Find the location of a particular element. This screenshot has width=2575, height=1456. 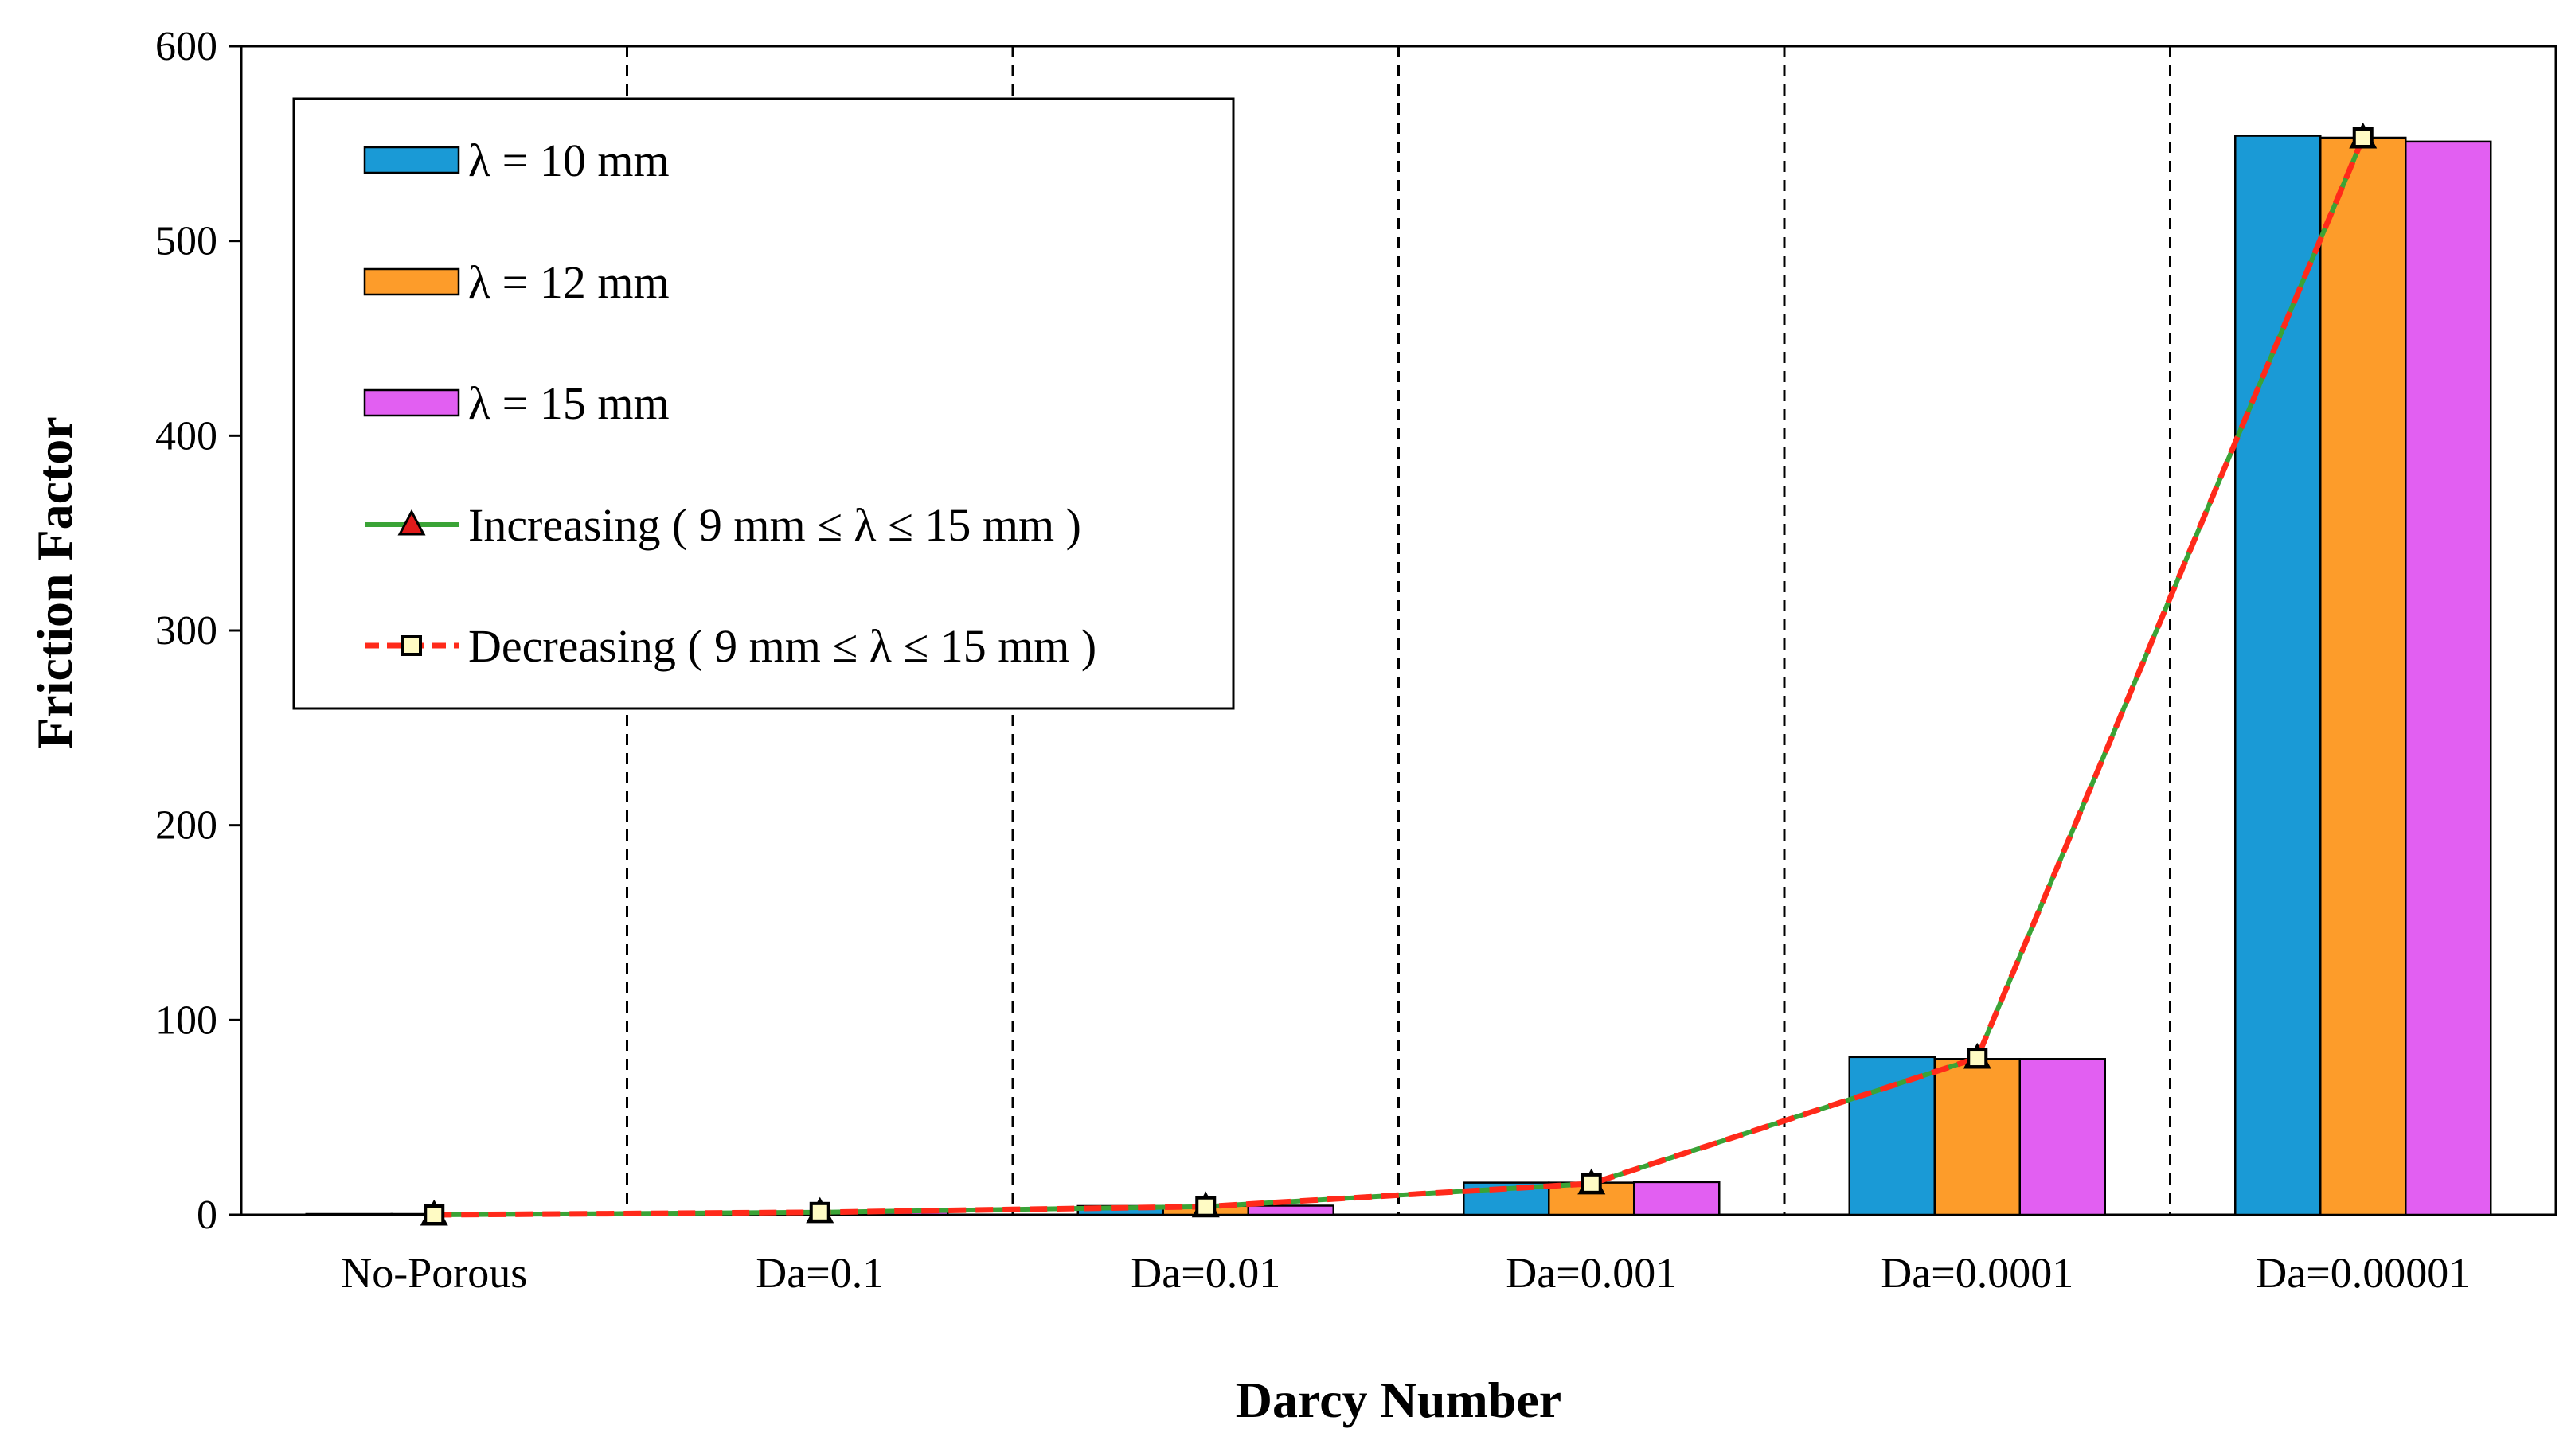

legend-label: Decreasing ( 9 mm ≤ λ ≤ 15 mm ) is located at coordinates (782, 646).